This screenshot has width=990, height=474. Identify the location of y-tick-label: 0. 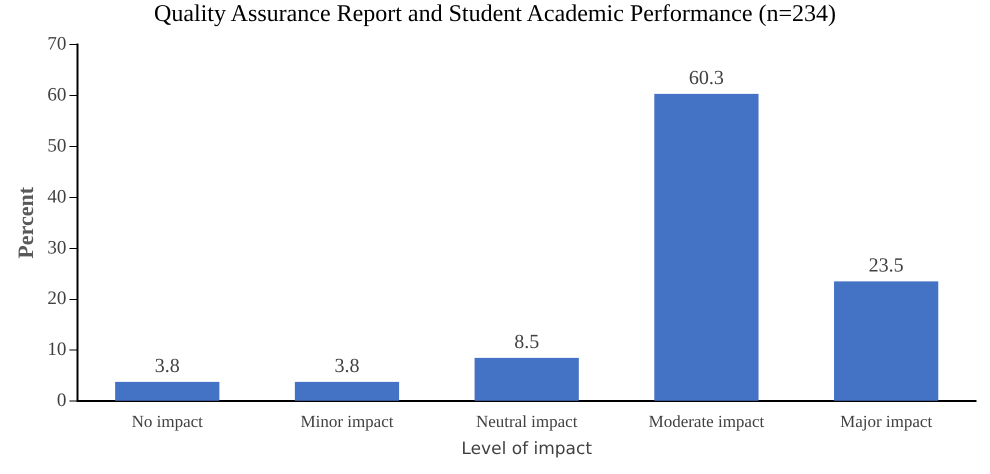
(61, 401).